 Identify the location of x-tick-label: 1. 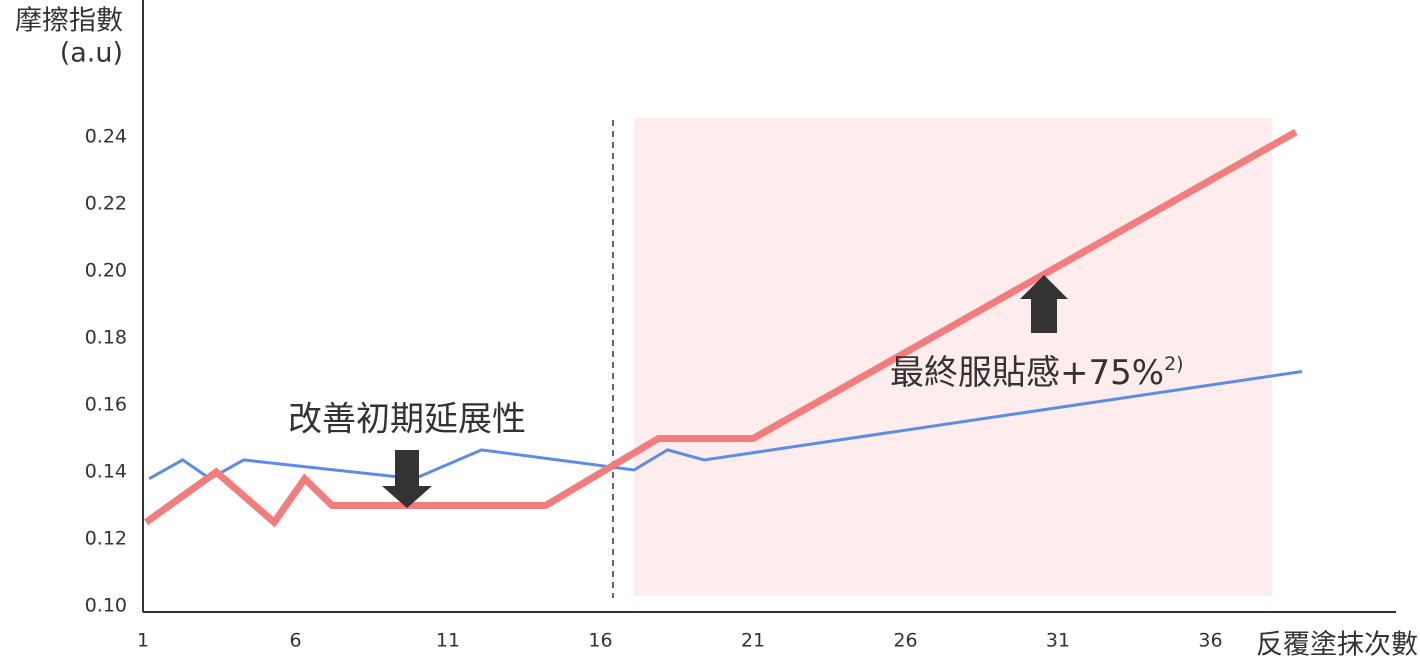
(143, 641).